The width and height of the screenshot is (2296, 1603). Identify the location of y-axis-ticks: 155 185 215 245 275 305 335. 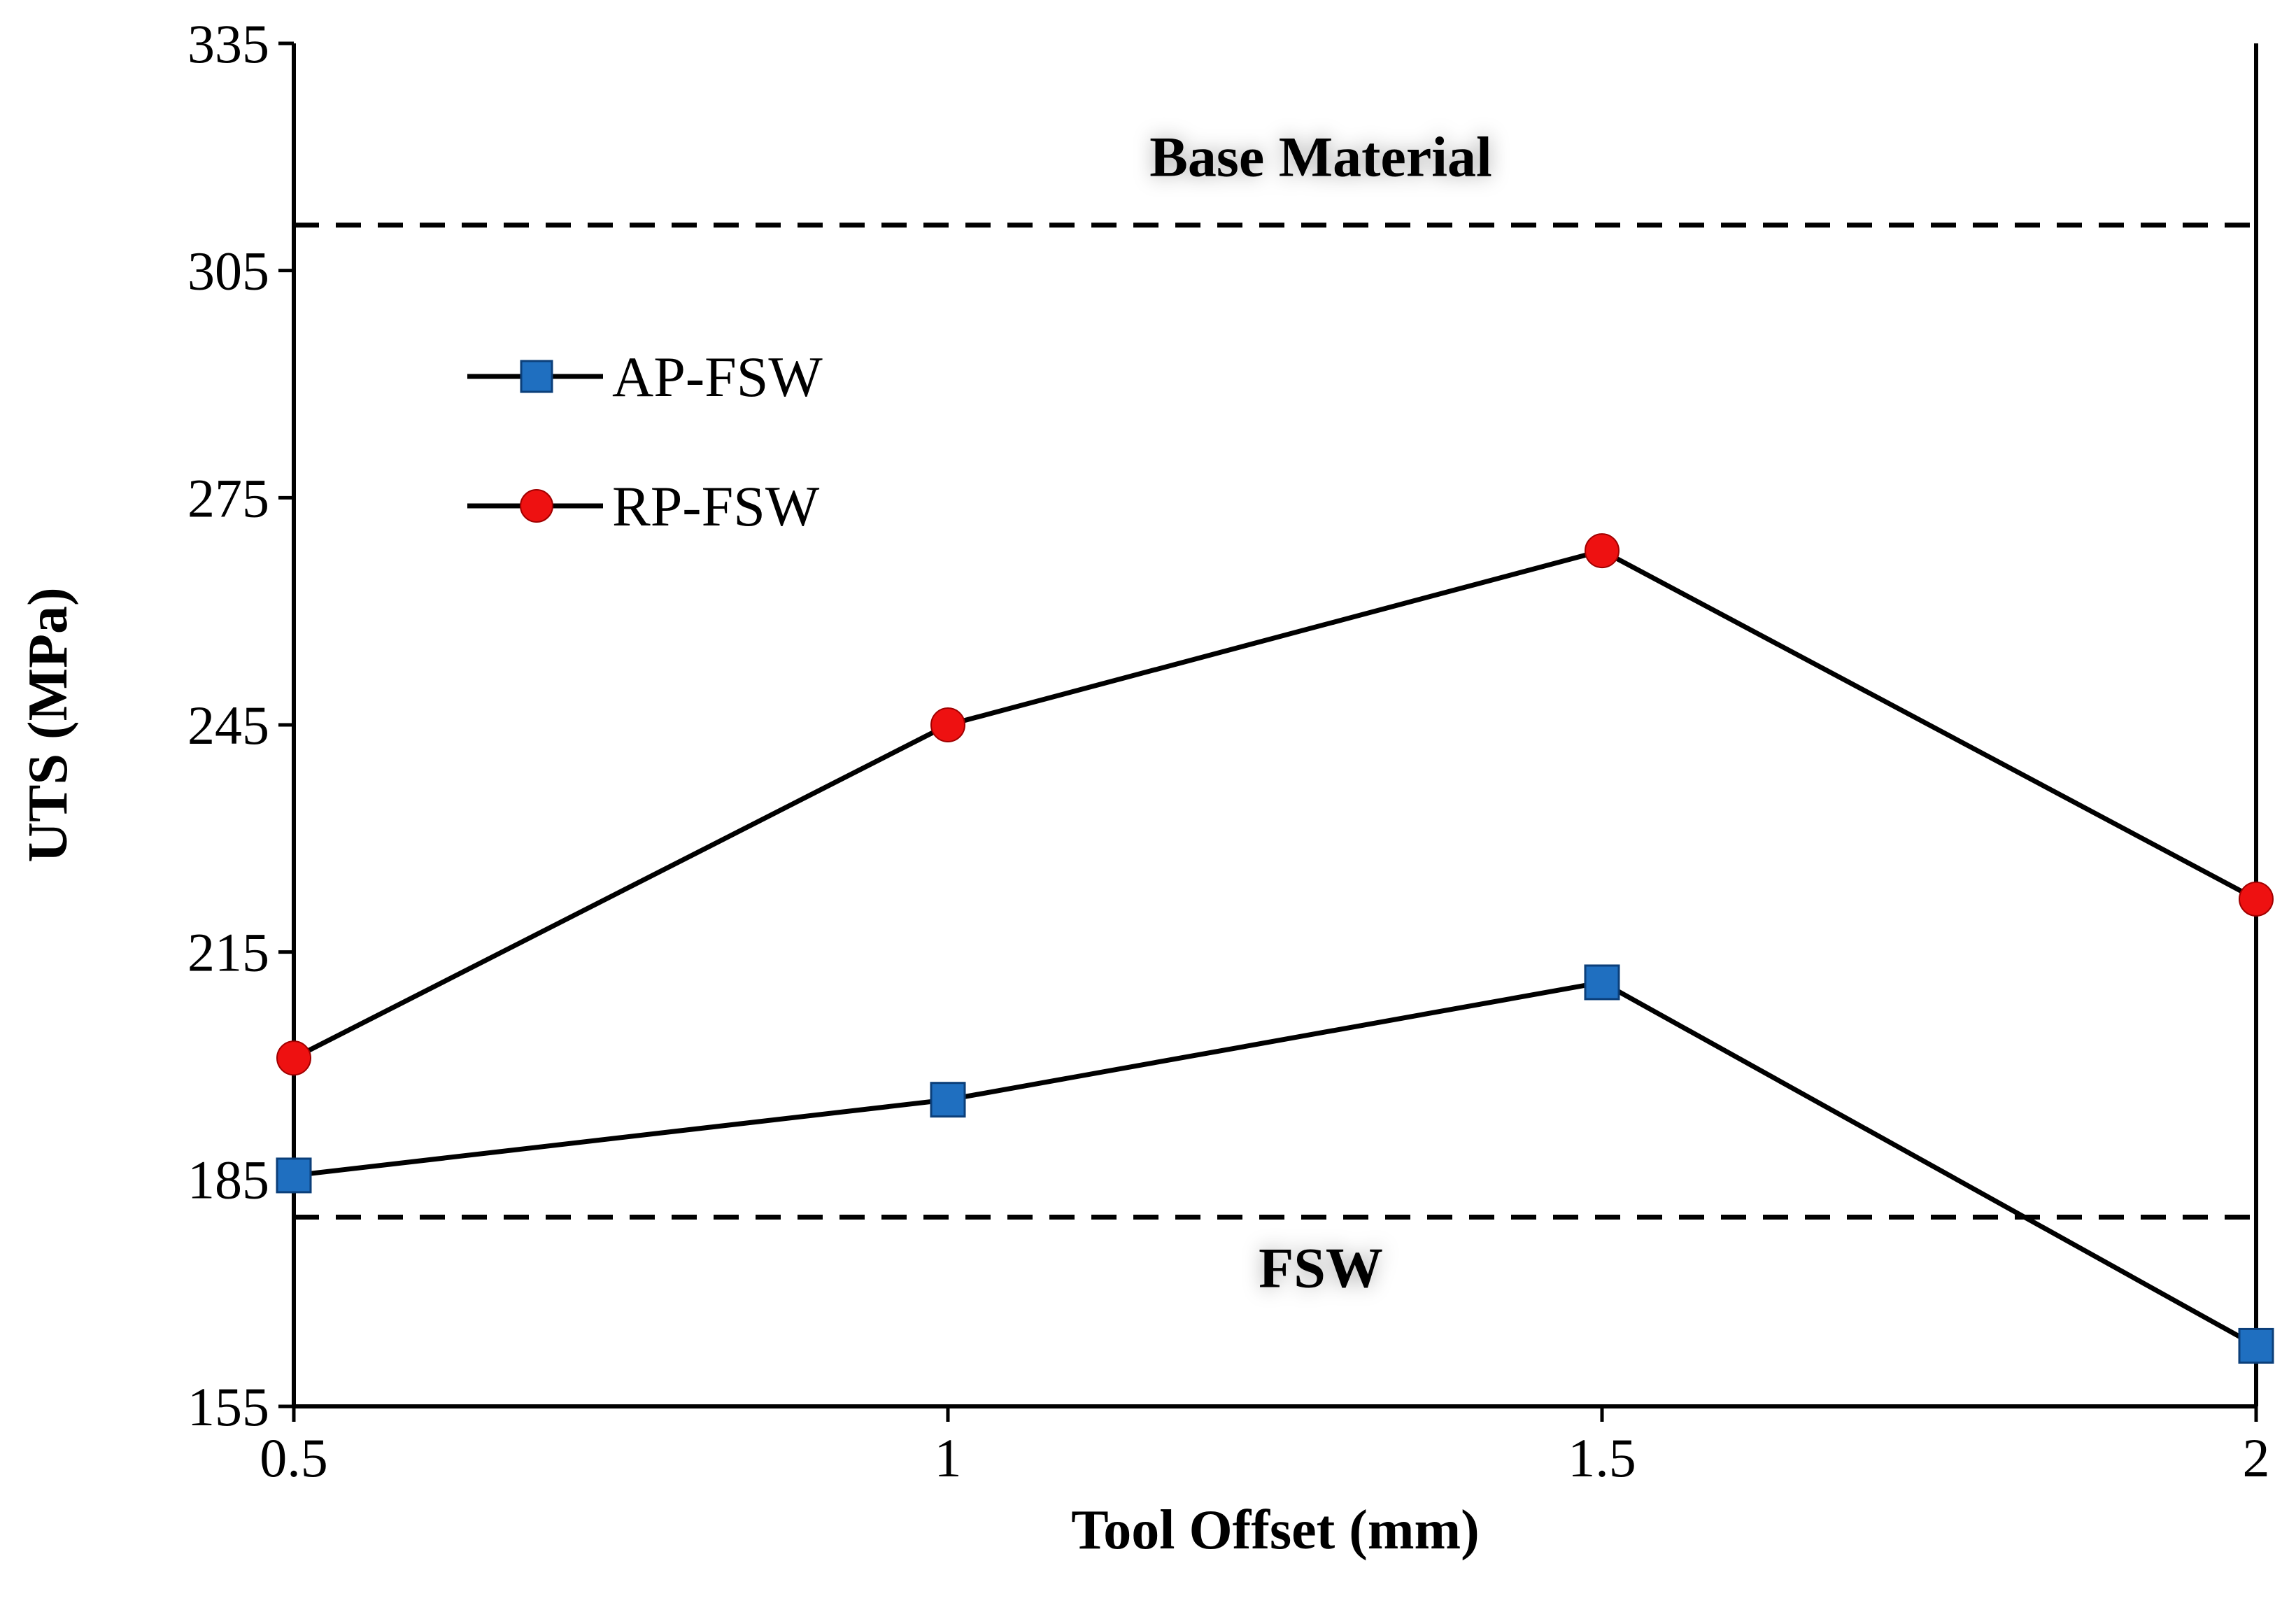
(240, 725).